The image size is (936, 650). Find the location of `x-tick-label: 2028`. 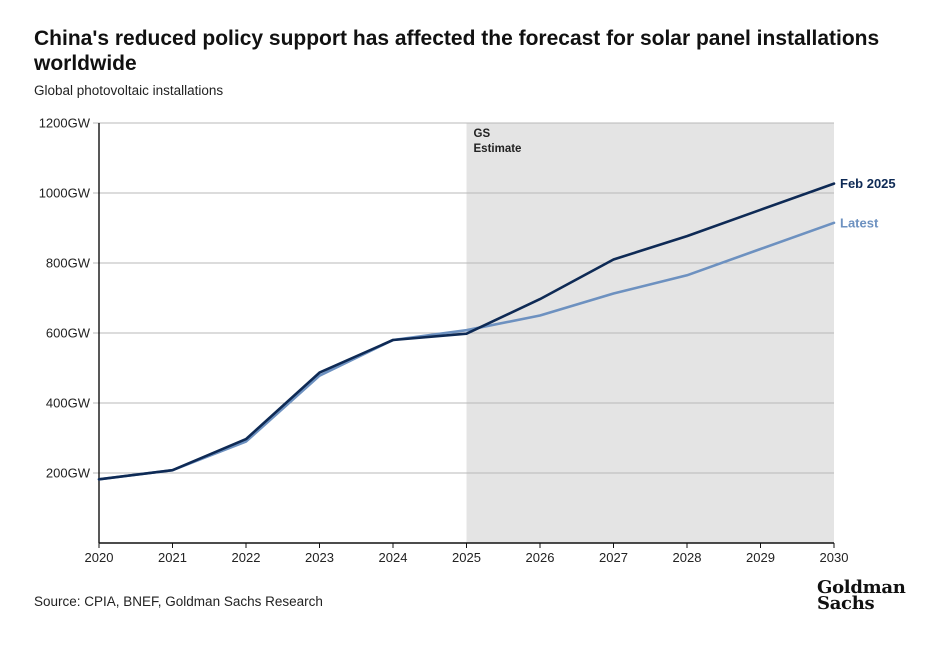

x-tick-label: 2028 is located at coordinates (687, 557).